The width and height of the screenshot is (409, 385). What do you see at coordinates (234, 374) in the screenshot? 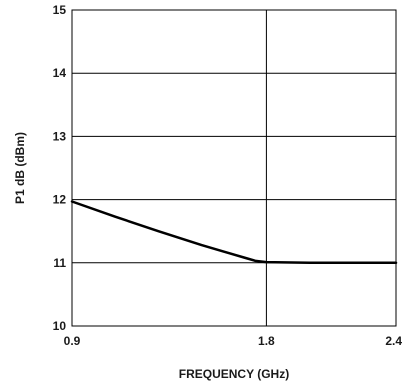
I see `x-axis-label: FREQUENCY (GHz)` at bounding box center [234, 374].